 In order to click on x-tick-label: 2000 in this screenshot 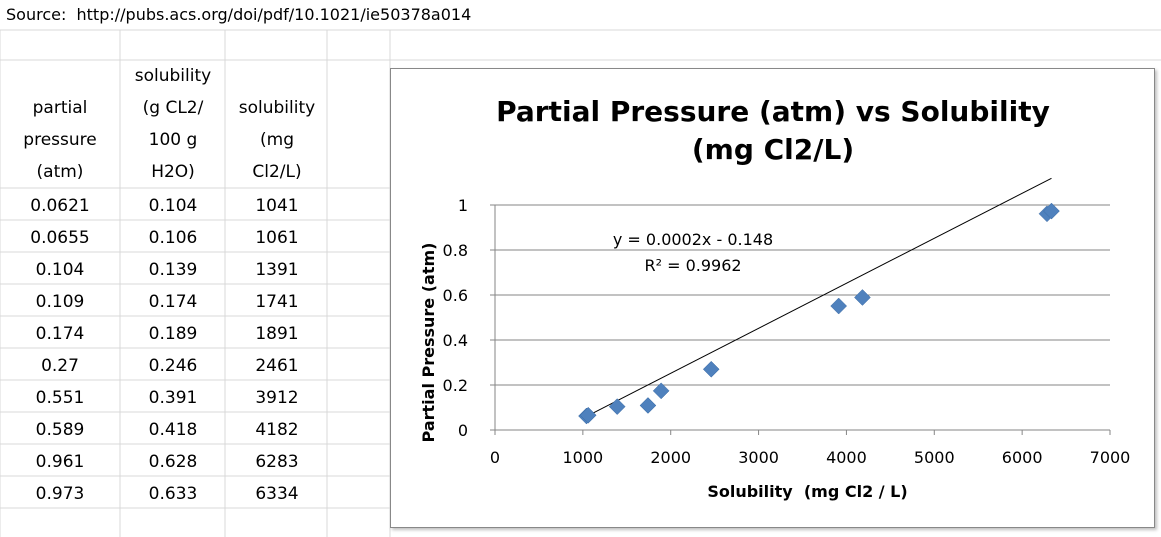, I will do `click(670, 457)`.